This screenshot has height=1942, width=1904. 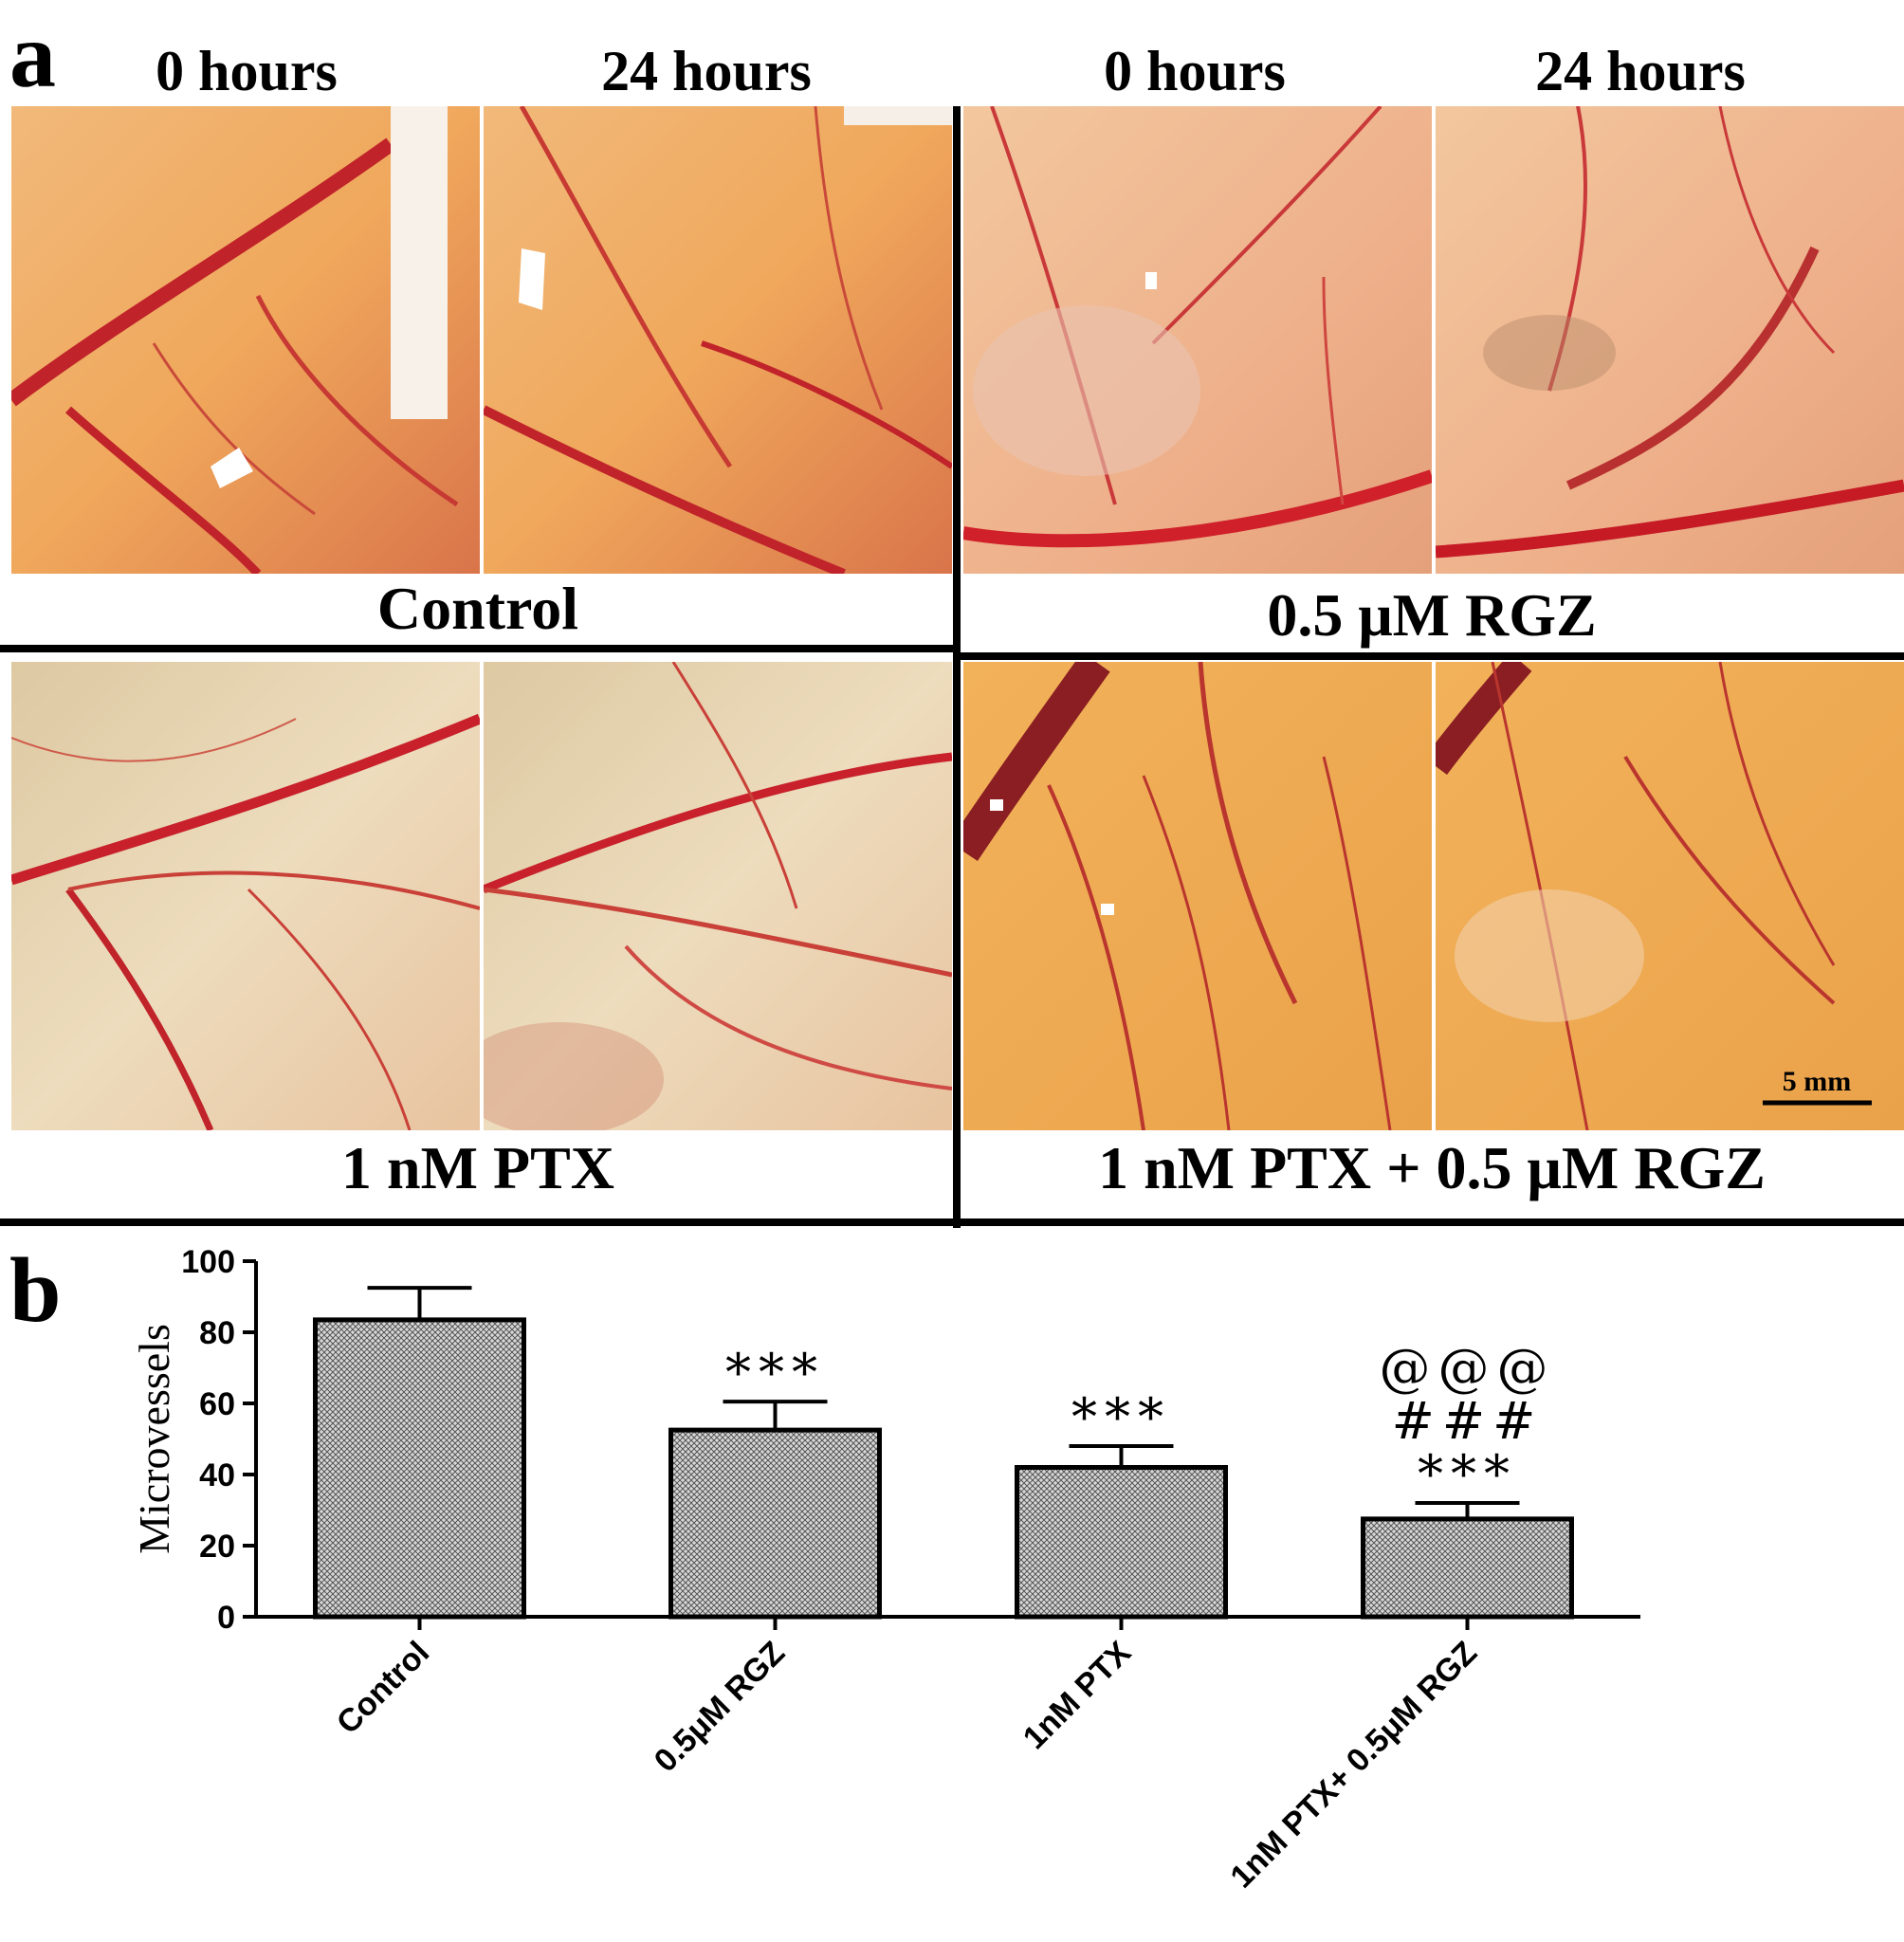 What do you see at coordinates (35, 1290) in the screenshot?
I see `panel-b-letter: b` at bounding box center [35, 1290].